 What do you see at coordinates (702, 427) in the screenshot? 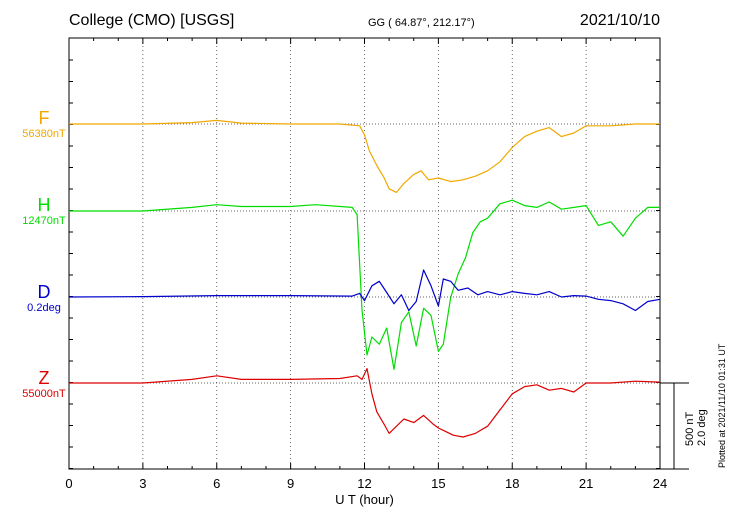
I see `scale-deg: 2.0 deg` at bounding box center [702, 427].